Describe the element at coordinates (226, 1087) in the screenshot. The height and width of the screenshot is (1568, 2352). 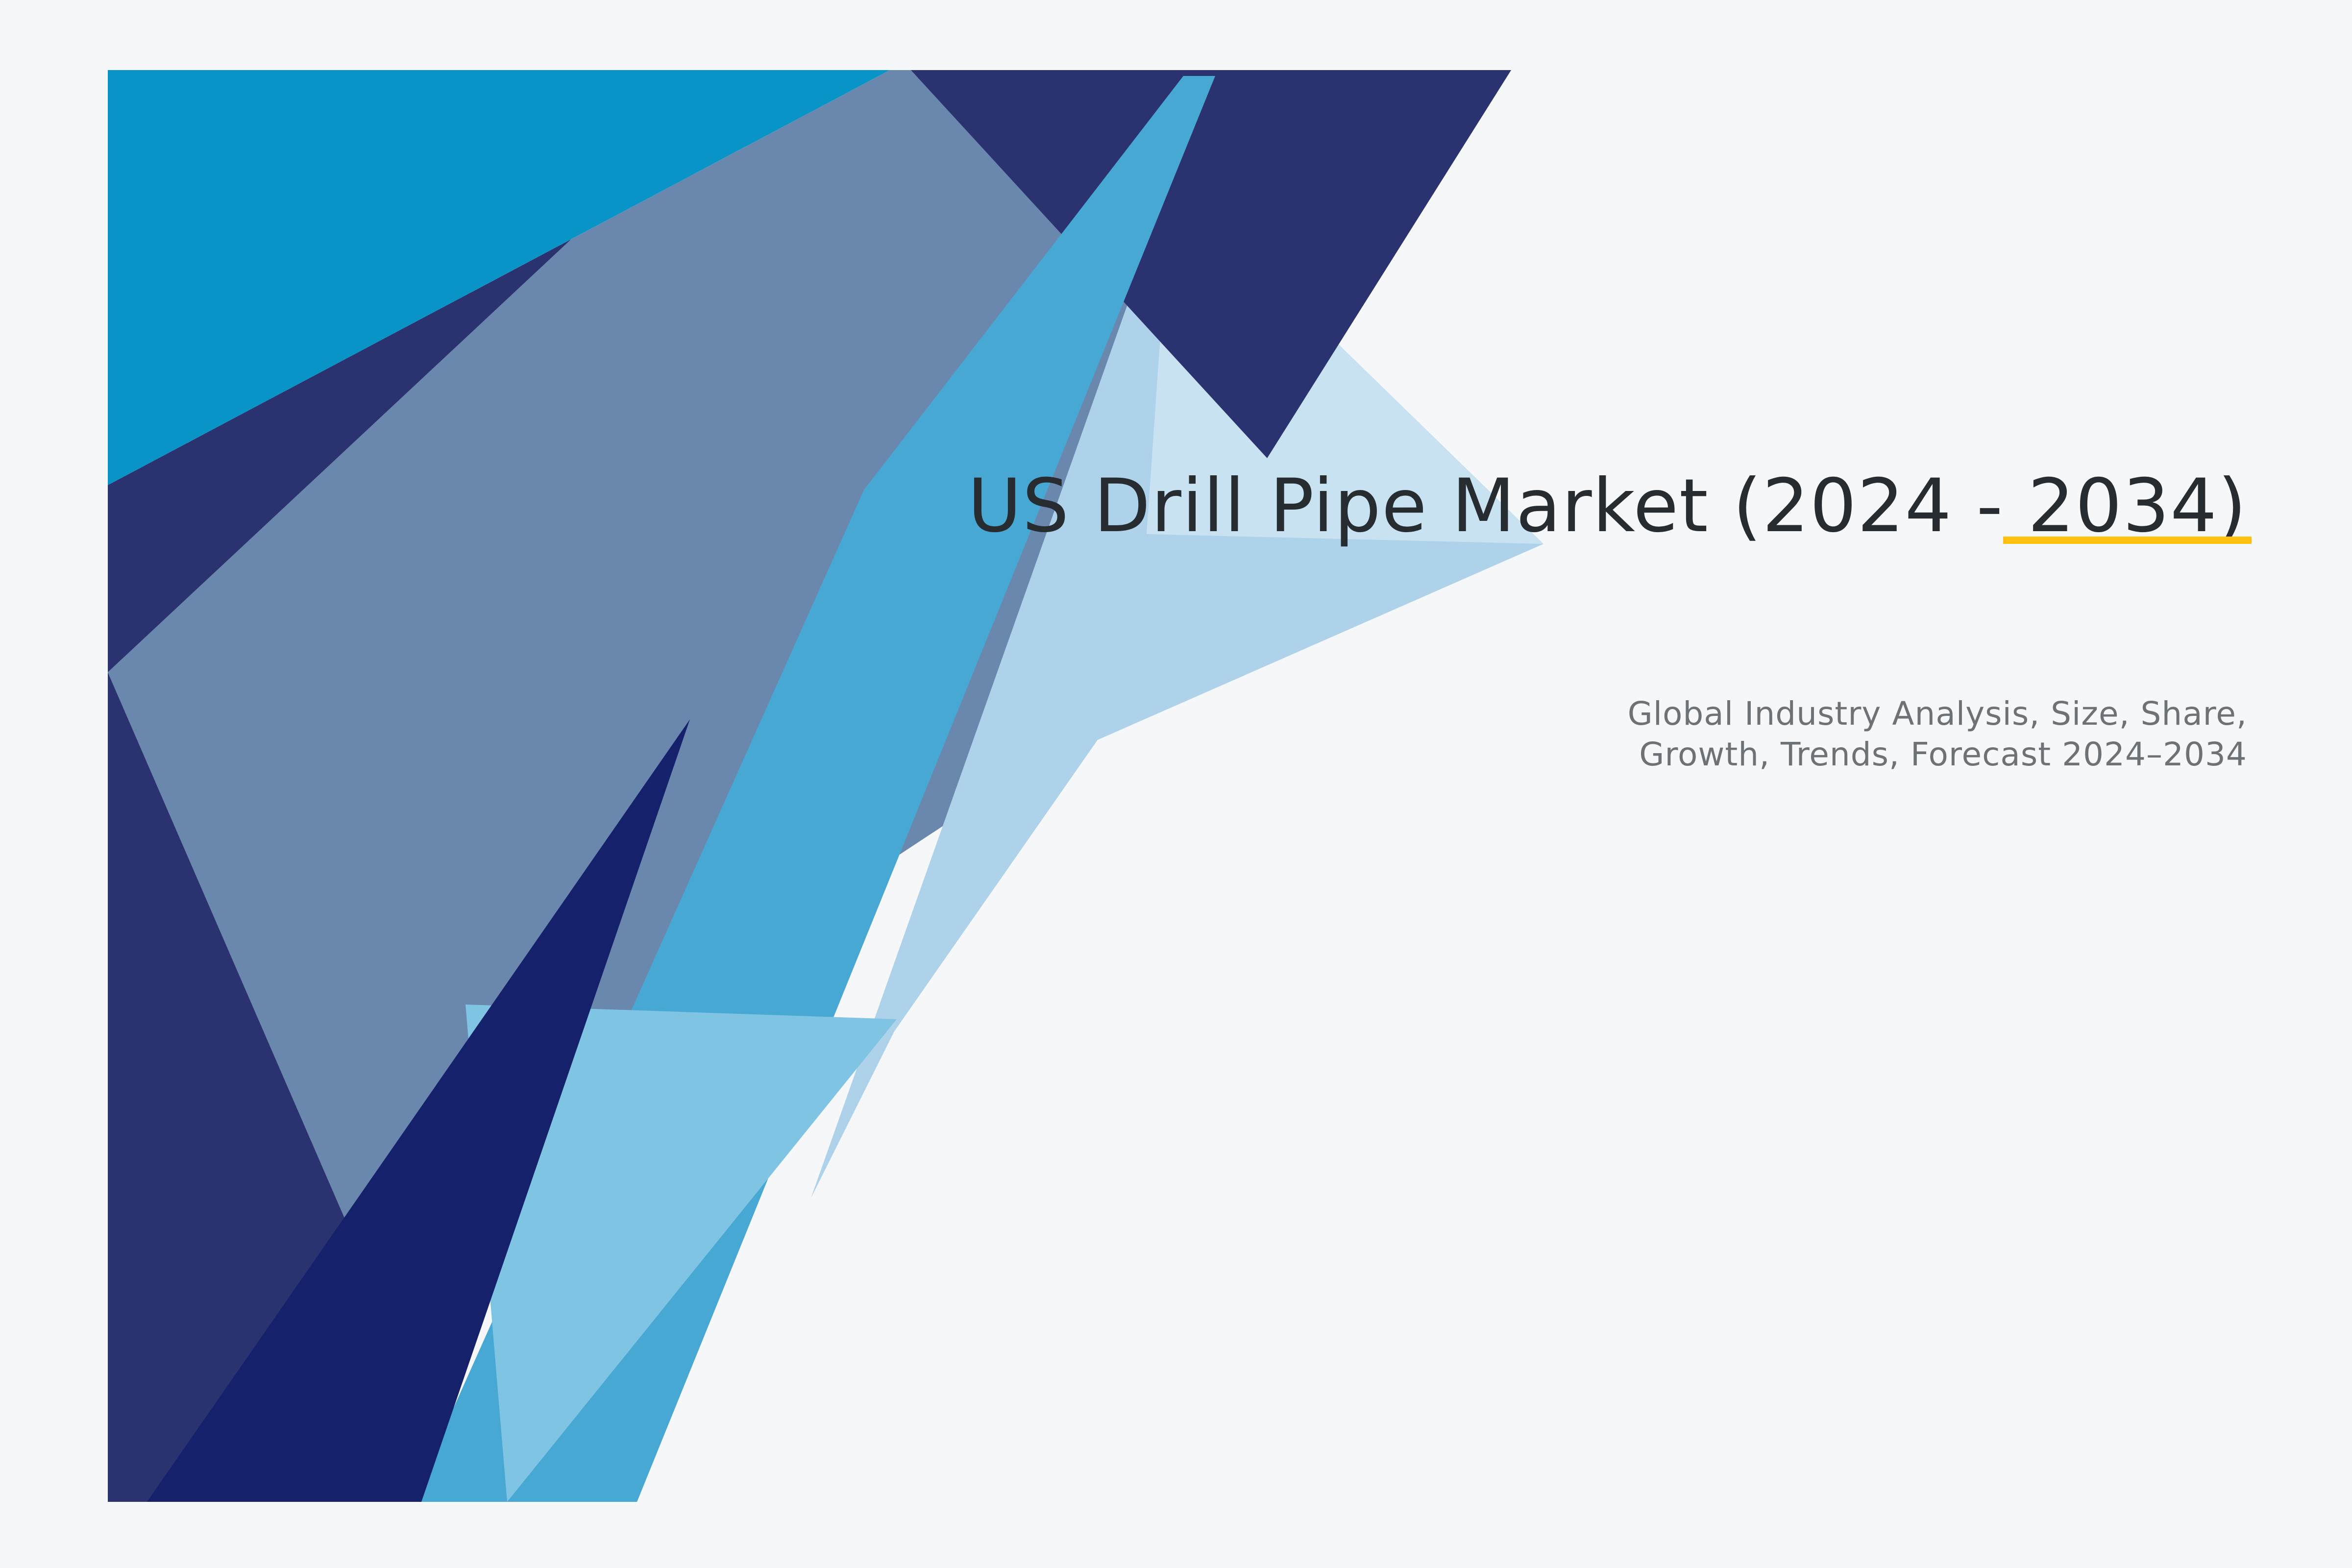
I see `navy-left-strip-shape` at that location.